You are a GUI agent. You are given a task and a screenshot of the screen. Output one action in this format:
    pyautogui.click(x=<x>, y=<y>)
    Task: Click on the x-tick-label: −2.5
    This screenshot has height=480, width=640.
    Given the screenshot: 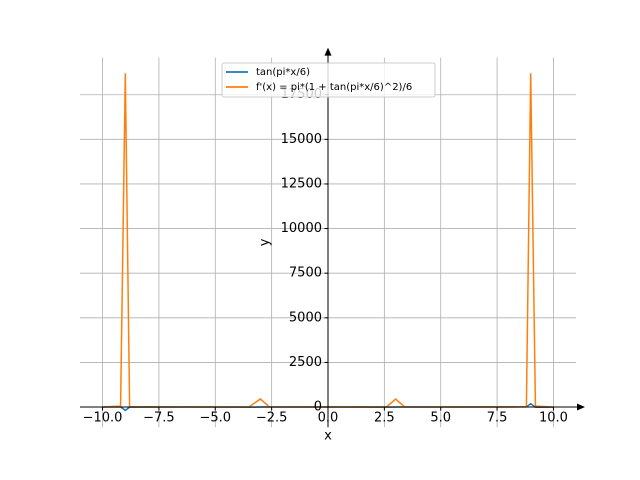 What is the action you would take?
    pyautogui.click(x=272, y=418)
    